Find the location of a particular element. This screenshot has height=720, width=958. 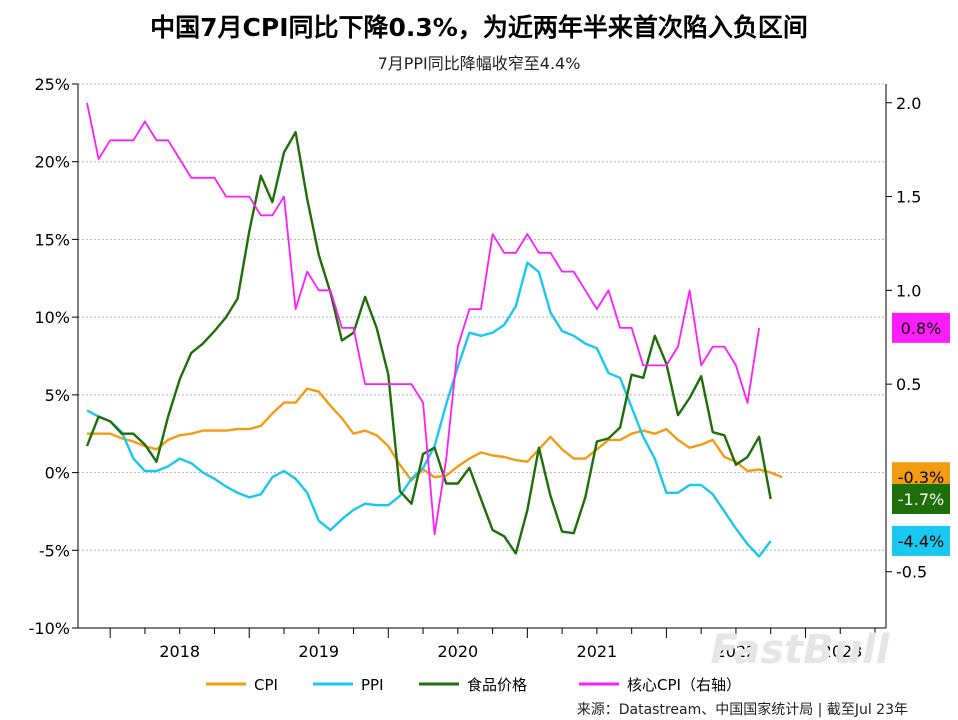

end-label: -4.4% is located at coordinates (921, 540).